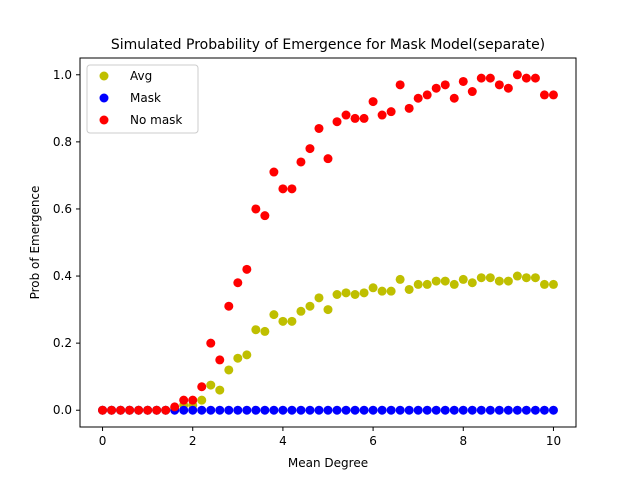  I want to click on y-axis-label: Prob of Emergence, so click(35, 243).